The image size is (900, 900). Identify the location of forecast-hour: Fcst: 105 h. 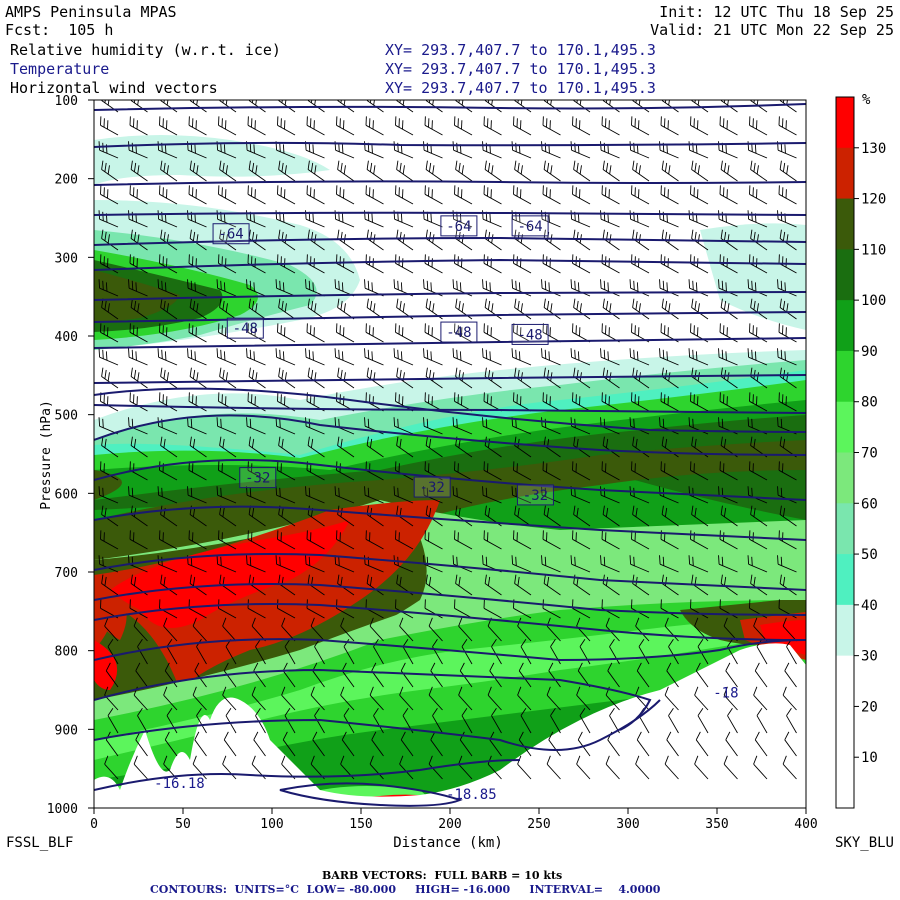
(59, 30).